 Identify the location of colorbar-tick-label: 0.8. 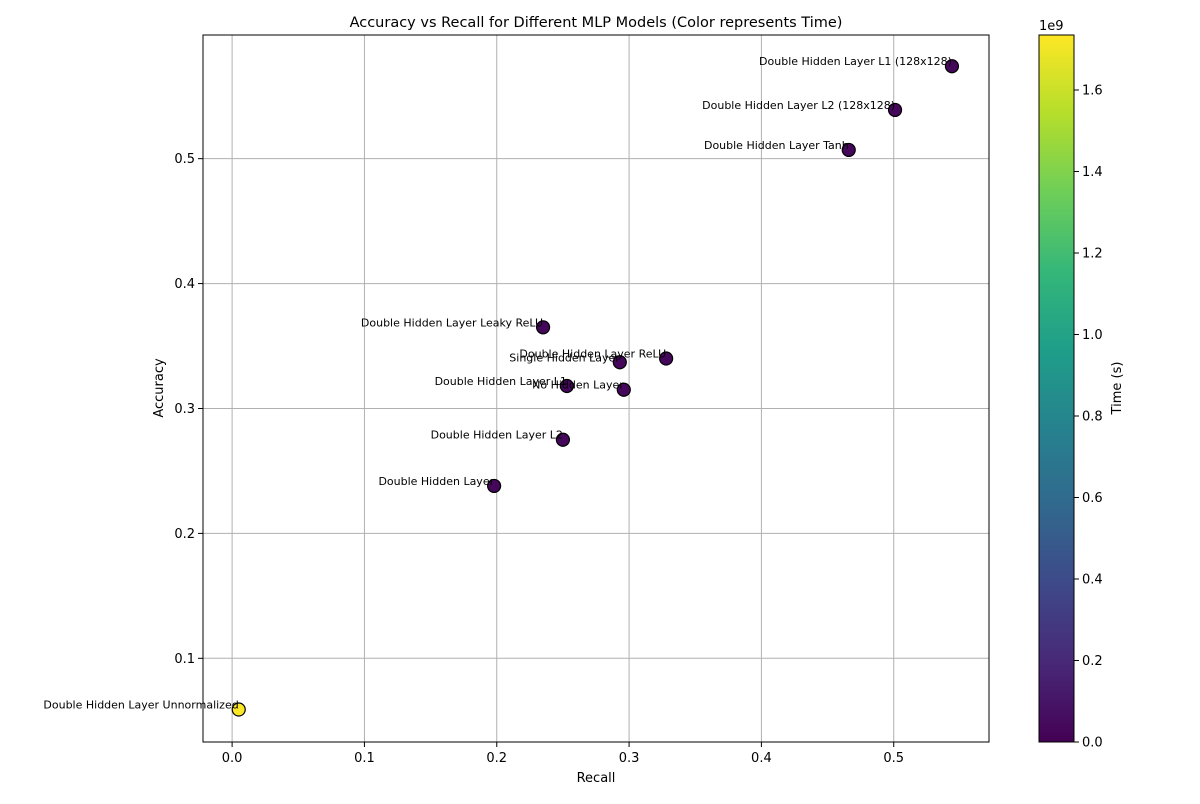
(1092, 417).